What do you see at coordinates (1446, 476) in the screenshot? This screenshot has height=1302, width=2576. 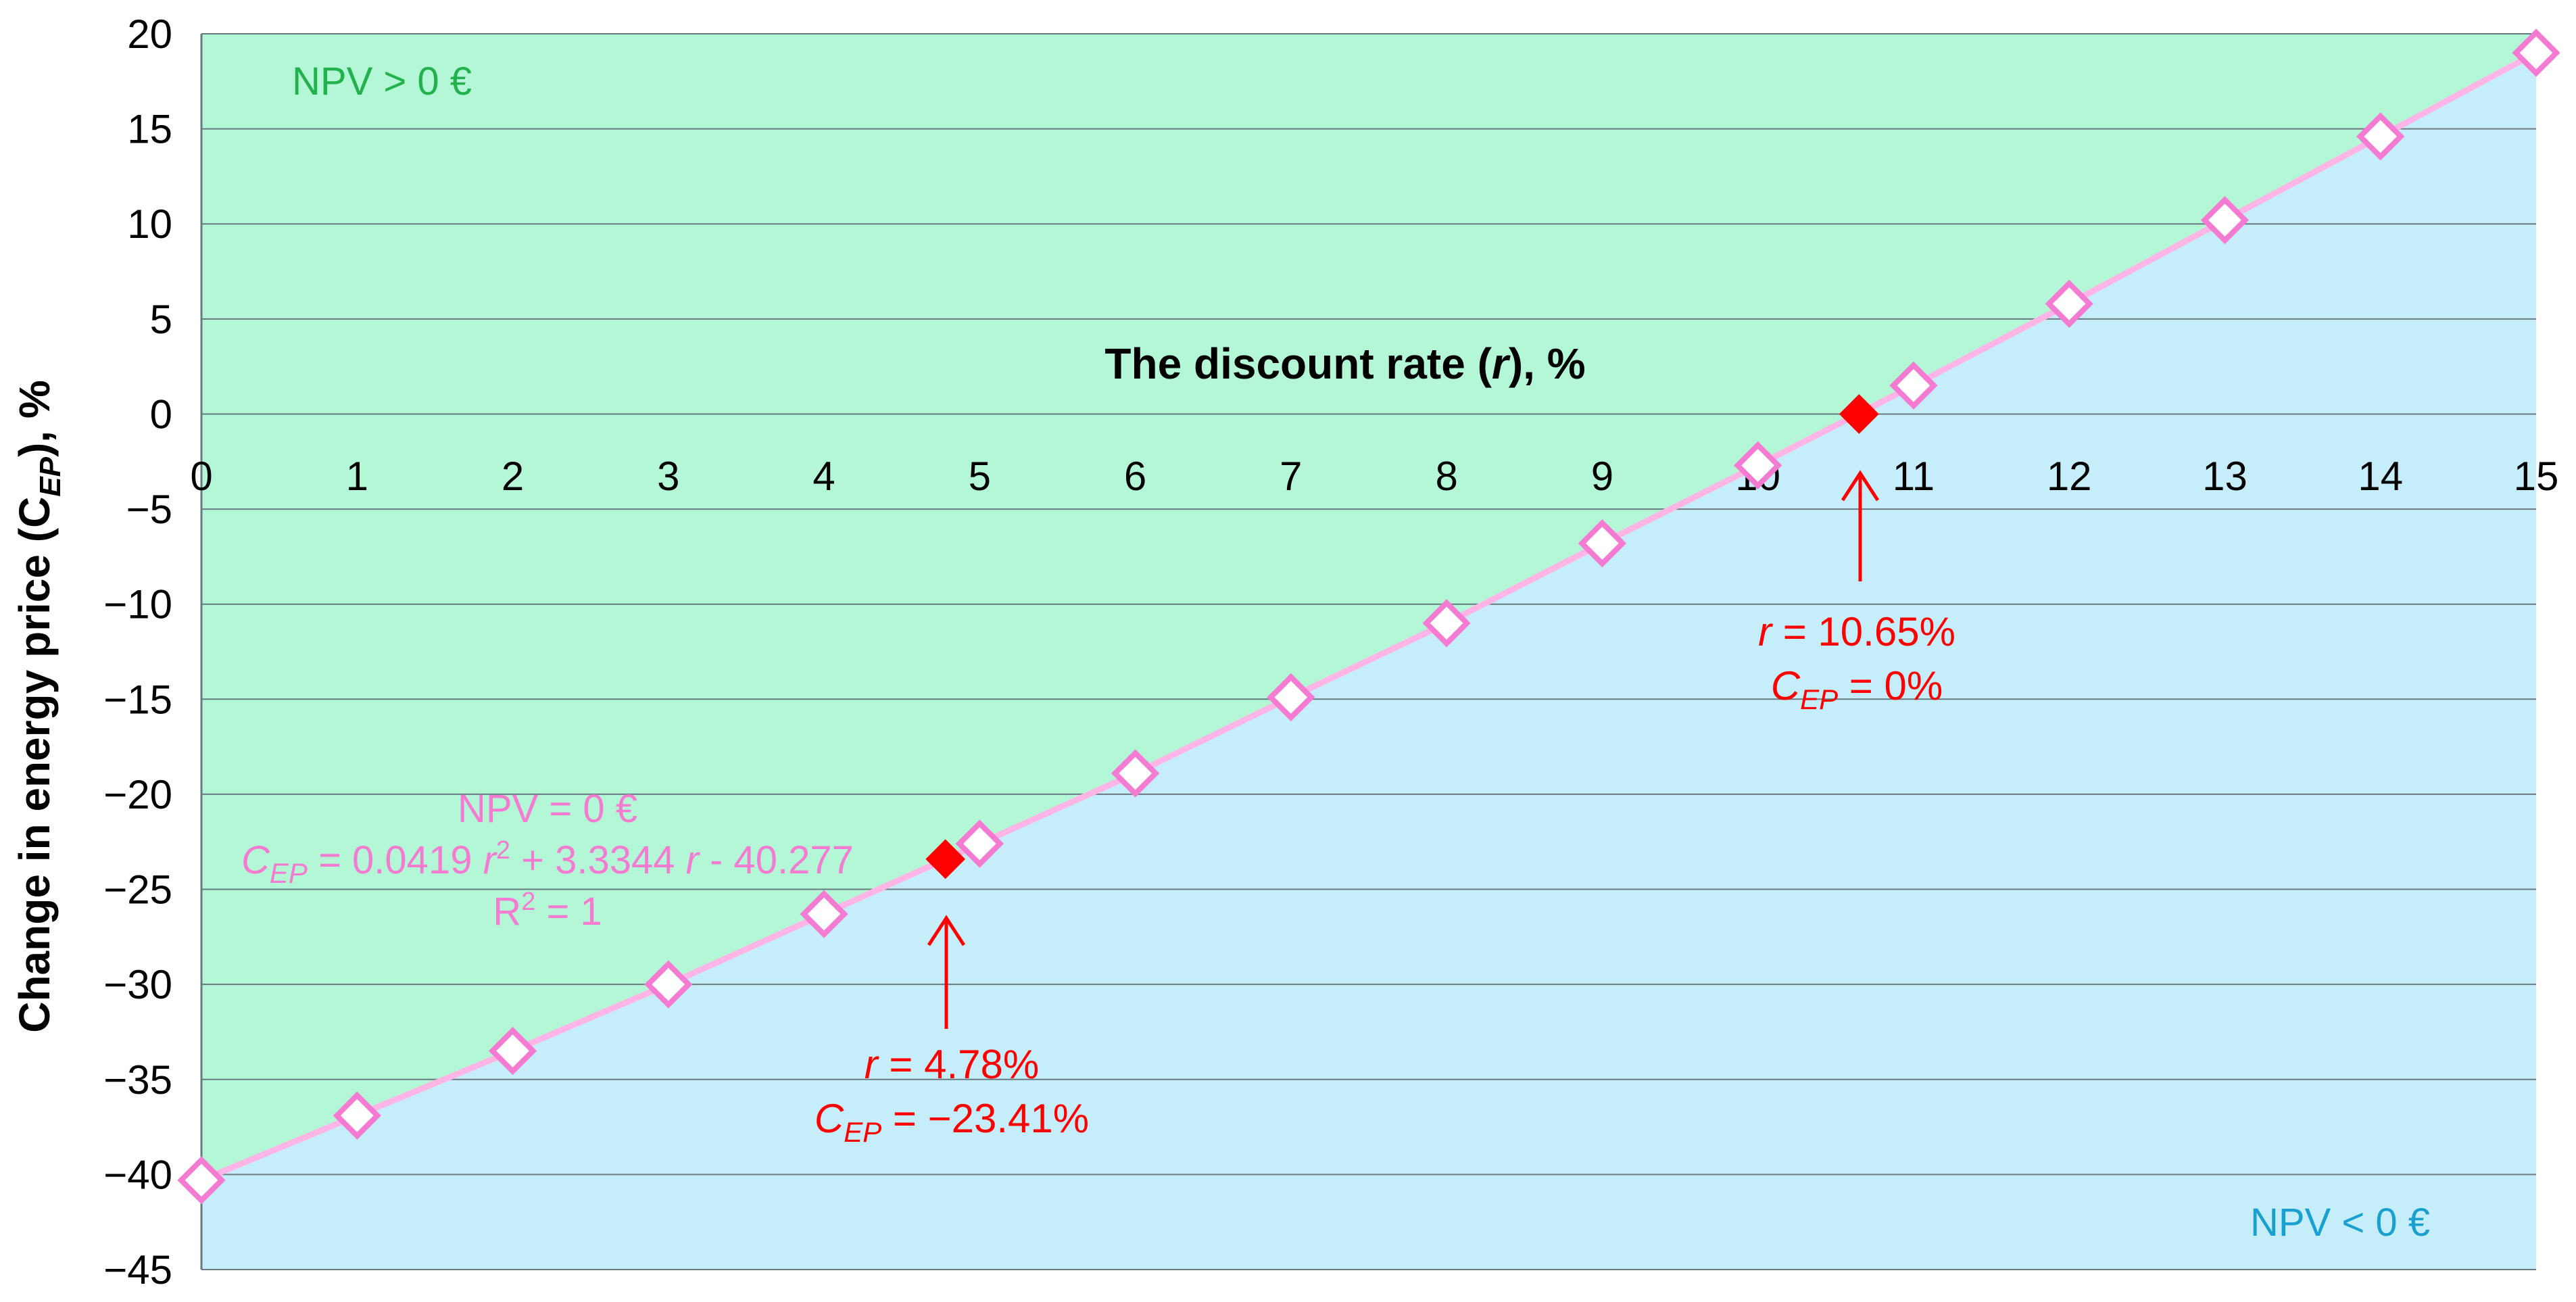 I see `x-tick-label: 8` at bounding box center [1446, 476].